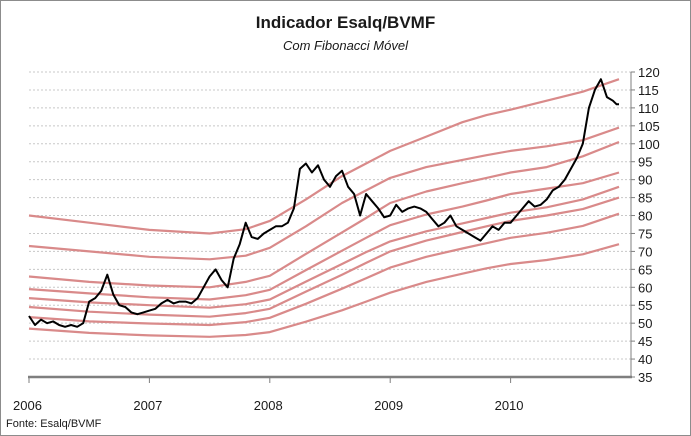 This screenshot has width=691, height=436. What do you see at coordinates (645, 287) in the screenshot?
I see `y-tick-label: 60` at bounding box center [645, 287].